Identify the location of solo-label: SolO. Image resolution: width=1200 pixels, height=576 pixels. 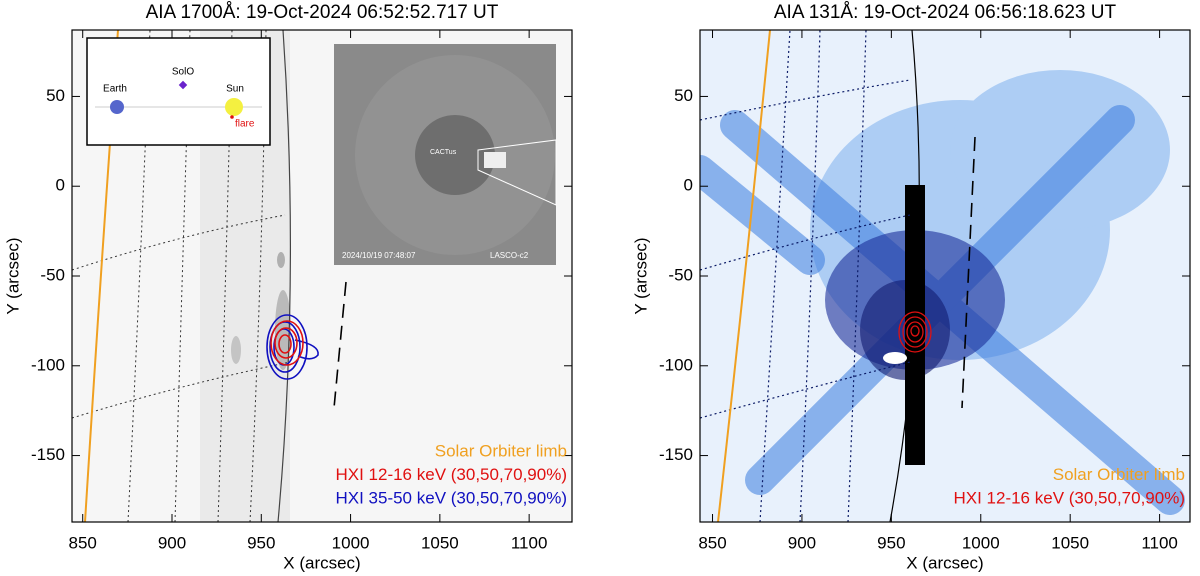
(183, 72).